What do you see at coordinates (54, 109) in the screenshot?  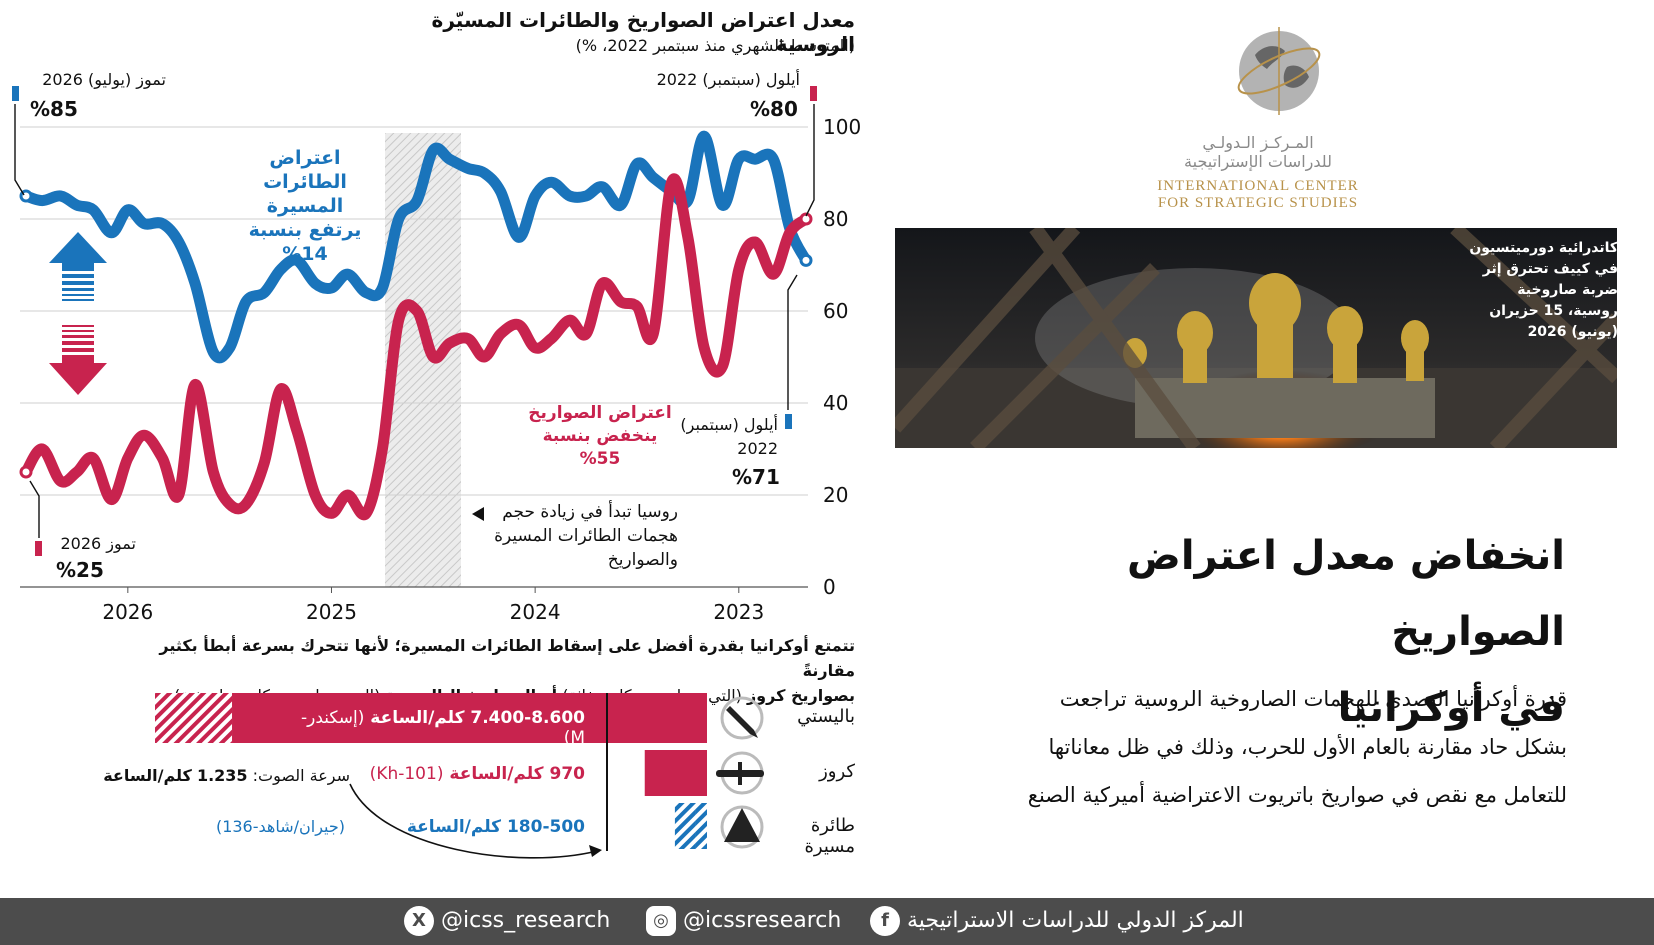 I see `top-left-value: %85` at bounding box center [54, 109].